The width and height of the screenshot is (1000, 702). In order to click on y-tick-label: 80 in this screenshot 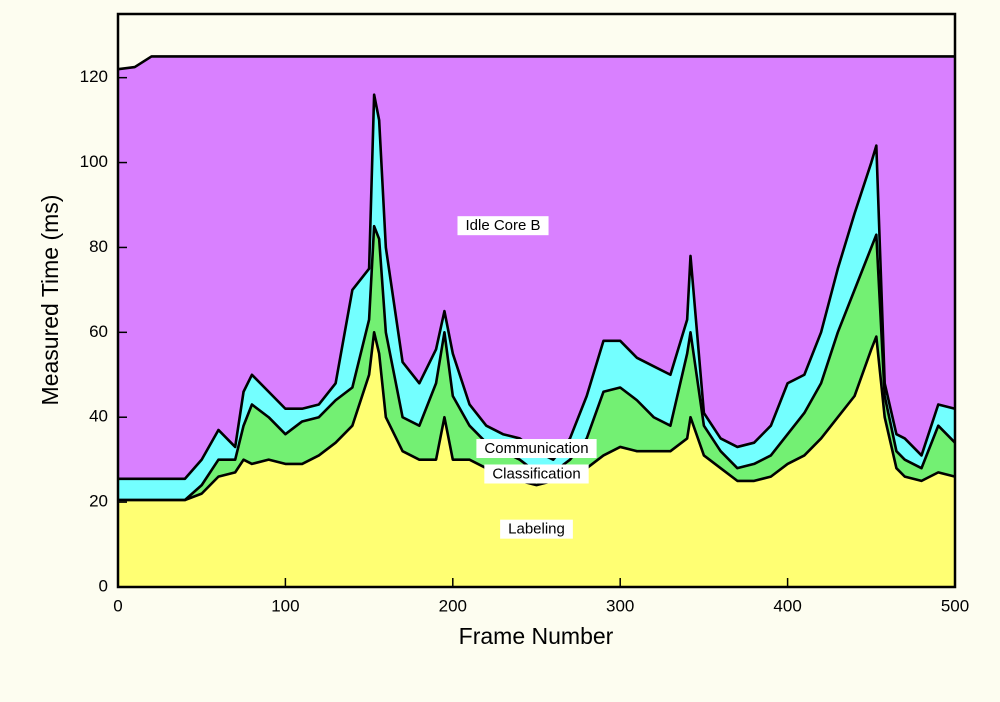, I will do `click(98, 246)`.